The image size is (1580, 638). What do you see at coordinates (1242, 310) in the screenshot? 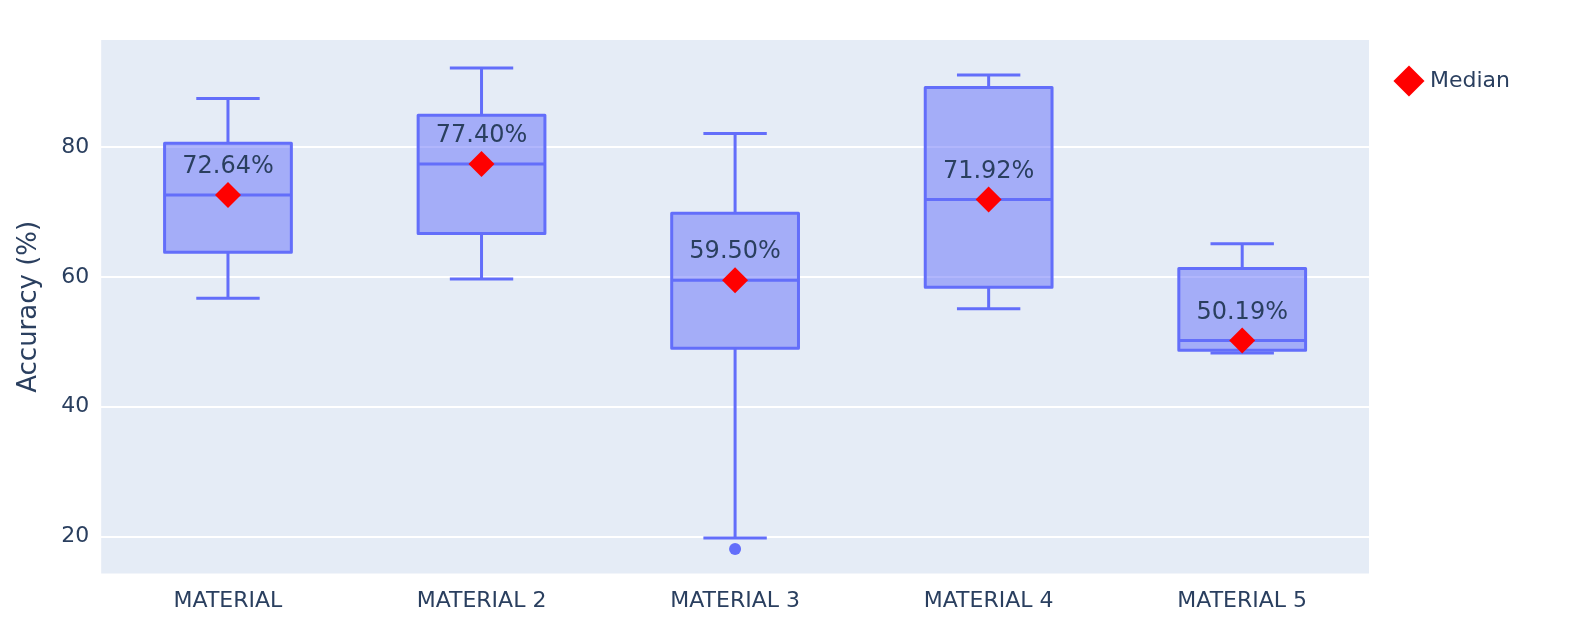
I see `data-label: 50.19%` at bounding box center [1242, 310].